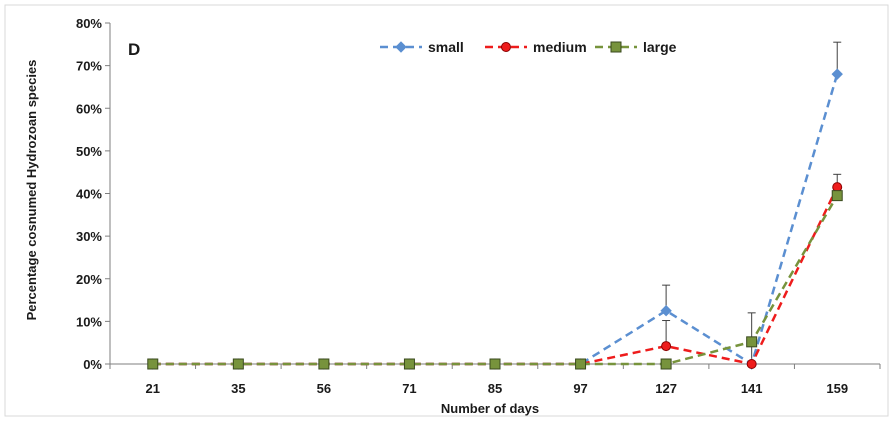 The image size is (893, 421). I want to click on x-tick-label: 97, so click(580, 388).